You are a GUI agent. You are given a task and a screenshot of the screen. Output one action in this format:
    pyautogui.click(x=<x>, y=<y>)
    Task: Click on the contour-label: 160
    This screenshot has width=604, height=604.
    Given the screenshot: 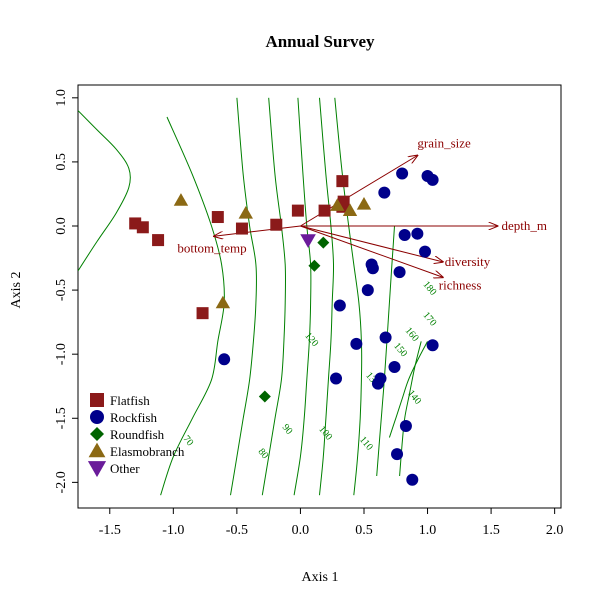 What is the action you would take?
    pyautogui.click(x=412, y=334)
    